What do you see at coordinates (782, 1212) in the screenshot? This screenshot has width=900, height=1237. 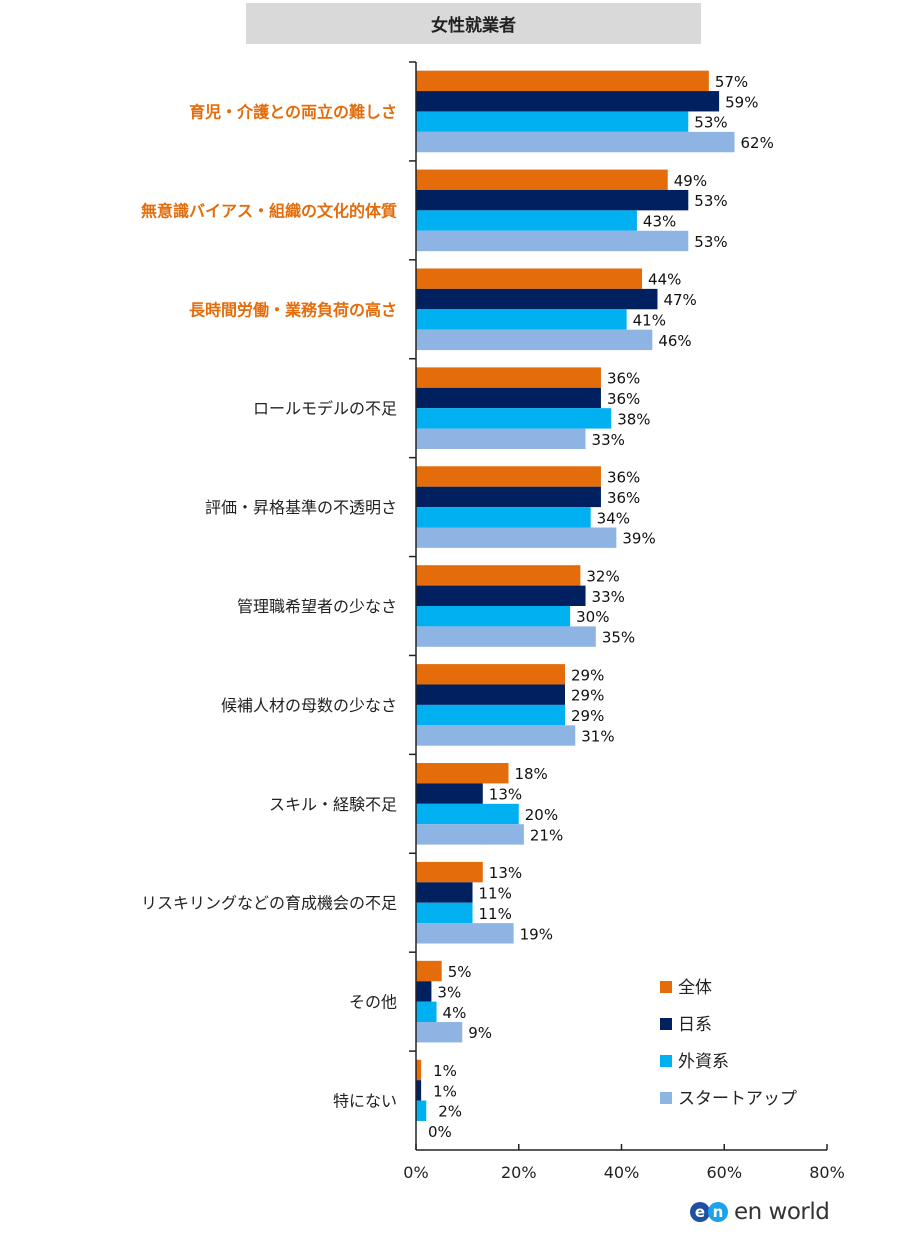 I see `logo-text: en world` at bounding box center [782, 1212].